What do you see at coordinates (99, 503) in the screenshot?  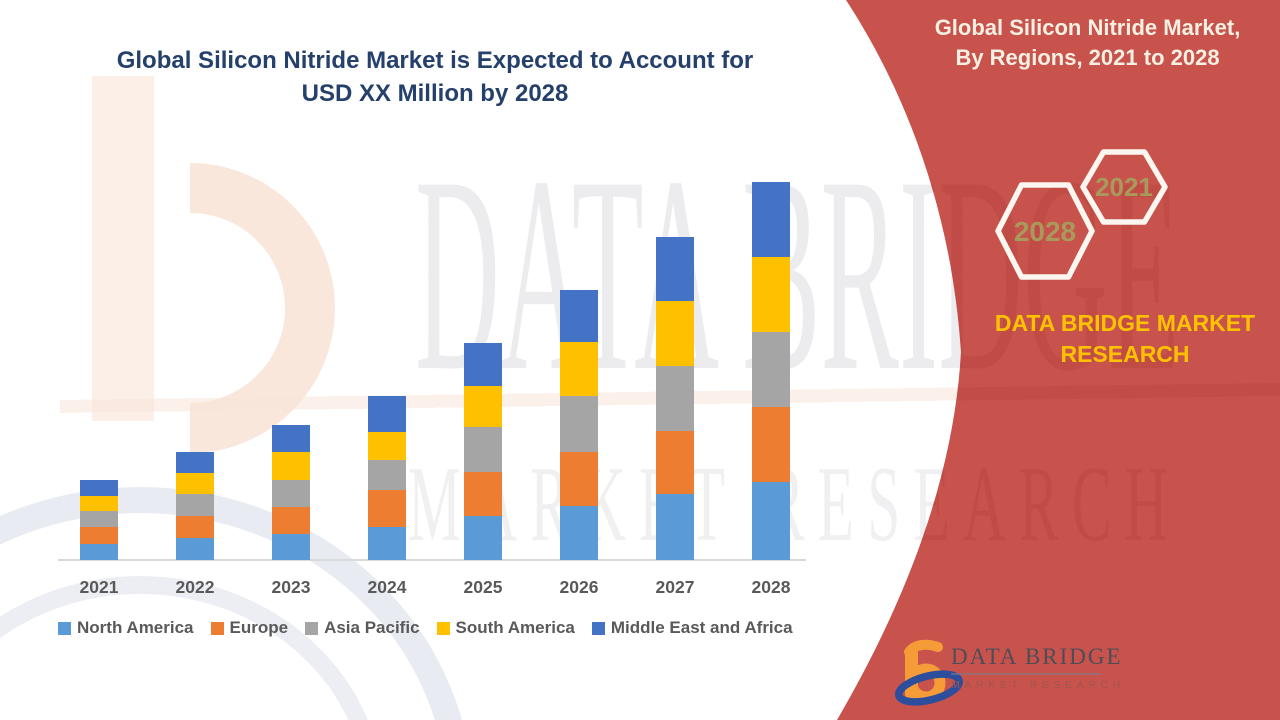 I see `bar-segment-2021-south-america` at bounding box center [99, 503].